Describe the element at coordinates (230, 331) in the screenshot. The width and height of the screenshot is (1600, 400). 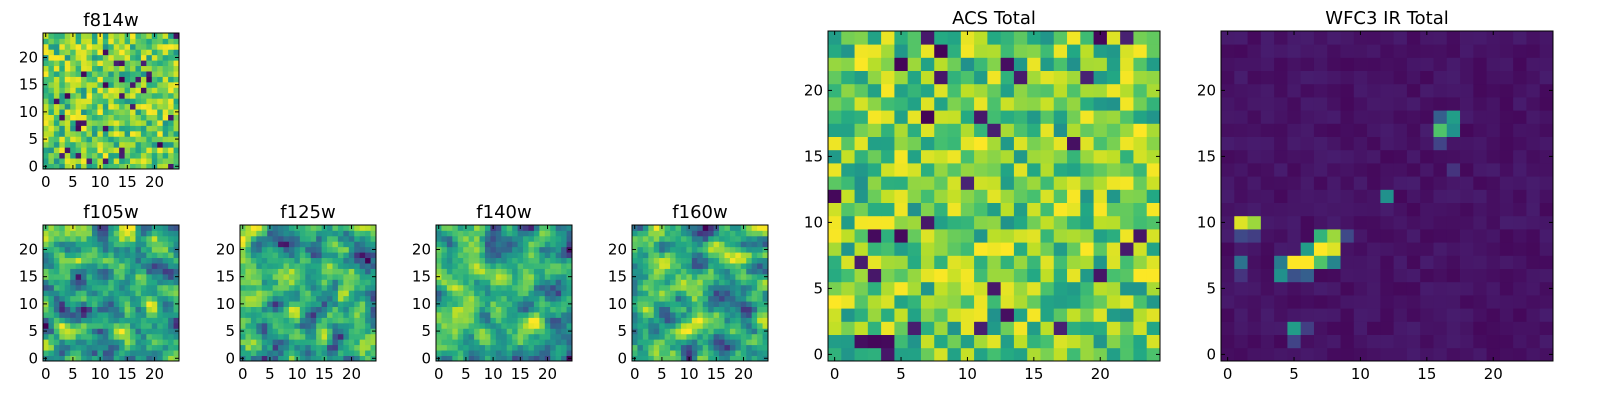
I see `y-tick-label: 5` at that location.